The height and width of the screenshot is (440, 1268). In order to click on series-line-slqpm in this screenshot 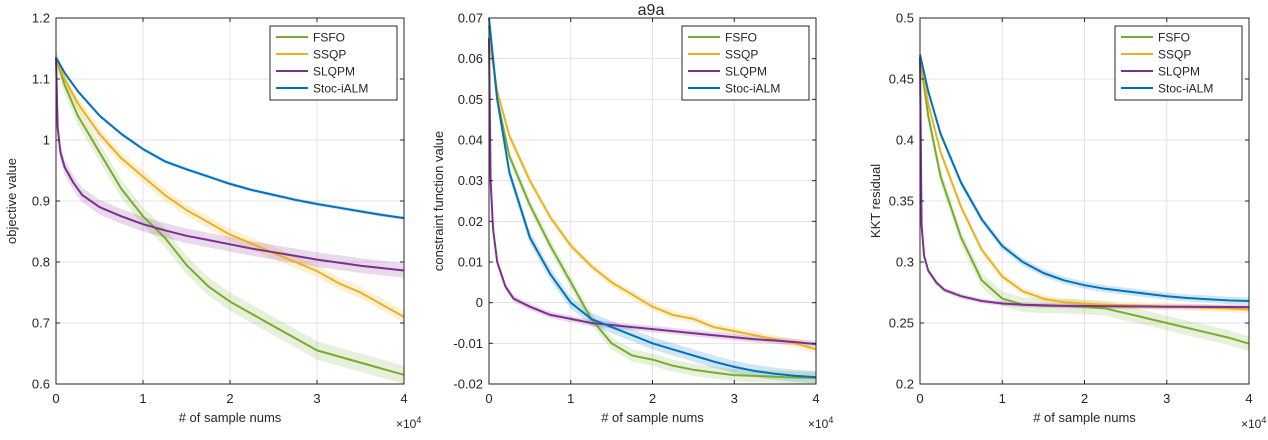, I will do `click(230, 164)`.